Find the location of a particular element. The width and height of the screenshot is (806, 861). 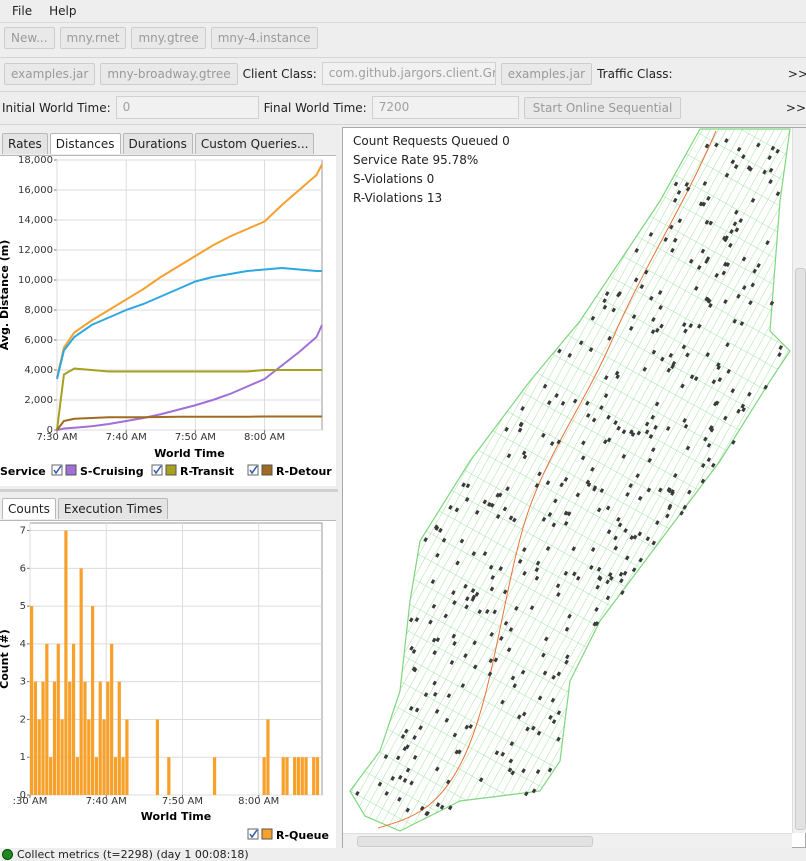

y-tick-label: 7 is located at coordinates (23, 531).